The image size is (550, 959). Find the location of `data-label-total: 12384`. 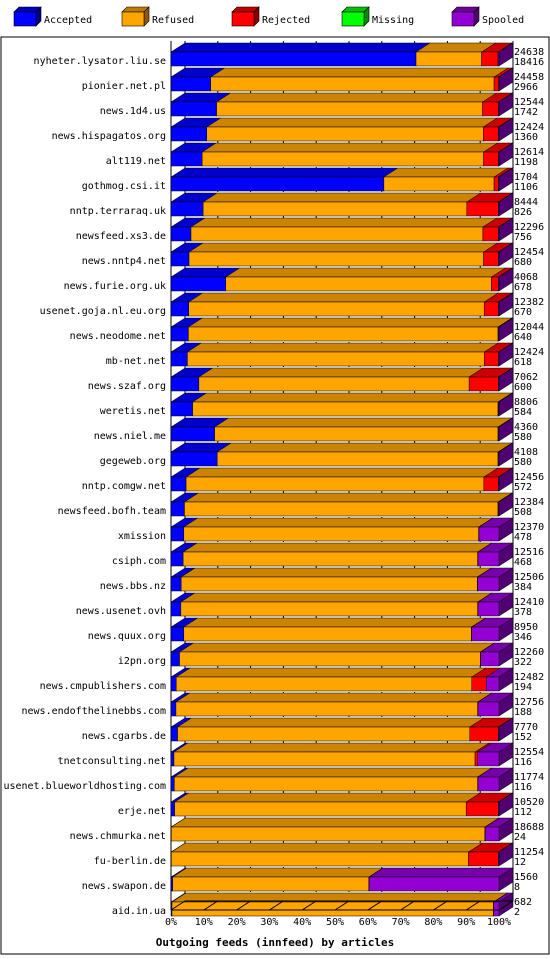

data-label-total: 12384 is located at coordinates (529, 502).